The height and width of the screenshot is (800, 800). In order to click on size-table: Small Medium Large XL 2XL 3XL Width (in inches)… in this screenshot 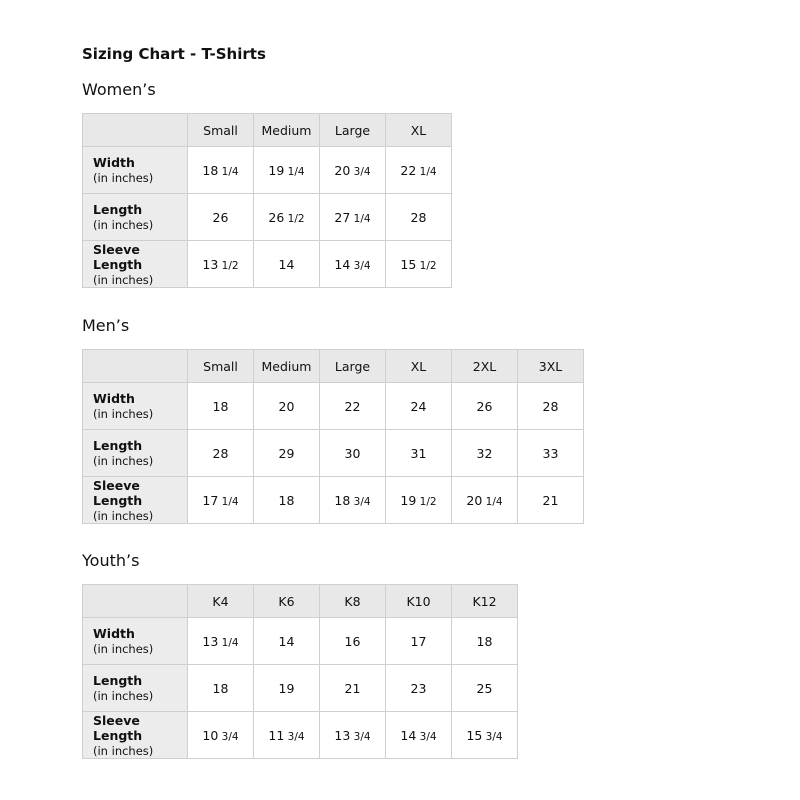, I will do `click(333, 436)`.